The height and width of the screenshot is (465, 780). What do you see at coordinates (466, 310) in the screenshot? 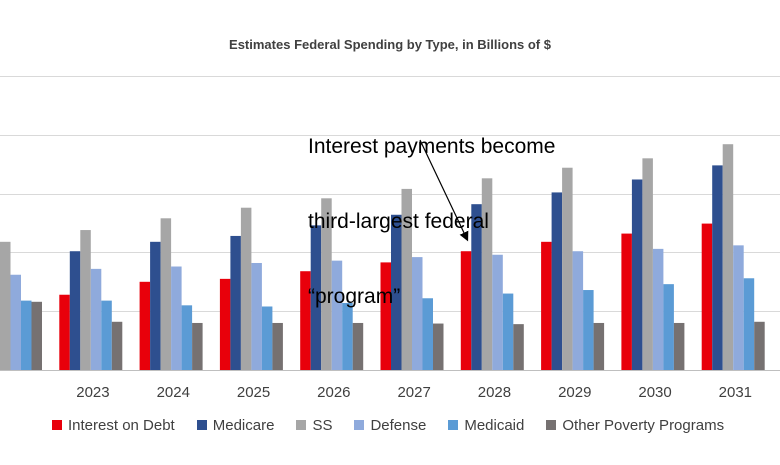
I see `bar-interest-on-debt-2028` at bounding box center [466, 310].